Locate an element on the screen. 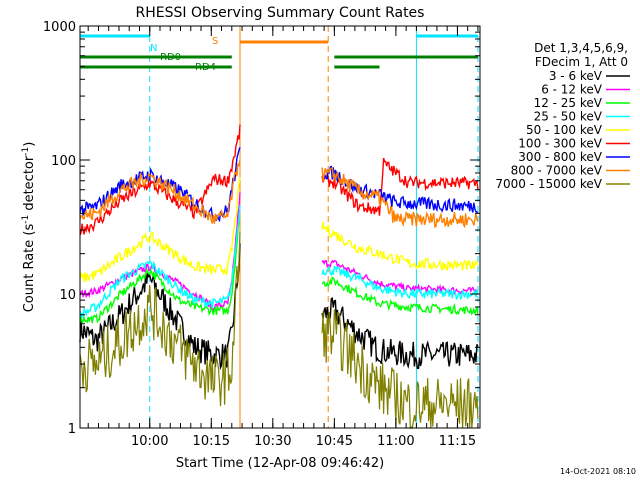 This screenshot has width=640, height=480. y-axis-label-sup-2: -1 is located at coordinates (26, 151).